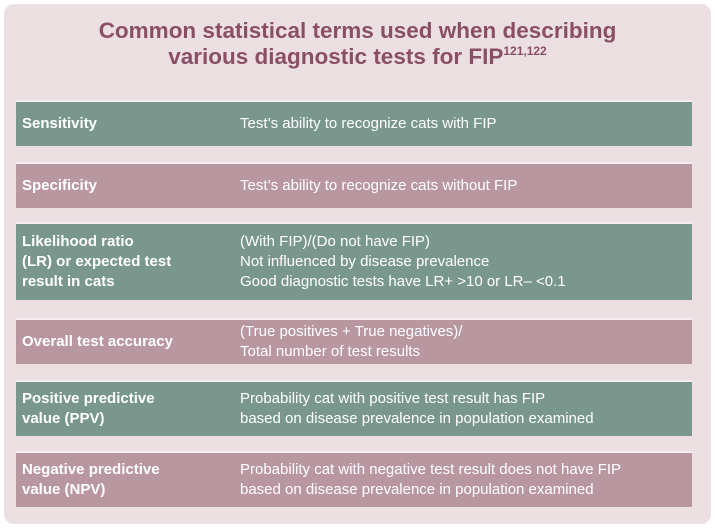  I want to click on term-cell: Negative predictive value (NPV), so click(122, 480).